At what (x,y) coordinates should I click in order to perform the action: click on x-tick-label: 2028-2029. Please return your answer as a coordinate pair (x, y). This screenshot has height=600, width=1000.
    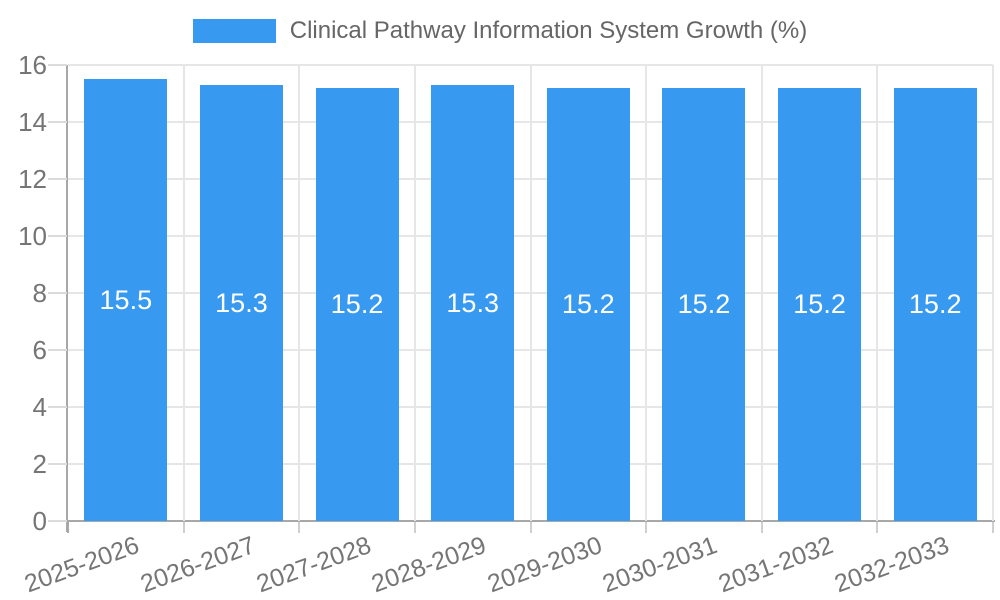
    Looking at the image, I should click on (428, 565).